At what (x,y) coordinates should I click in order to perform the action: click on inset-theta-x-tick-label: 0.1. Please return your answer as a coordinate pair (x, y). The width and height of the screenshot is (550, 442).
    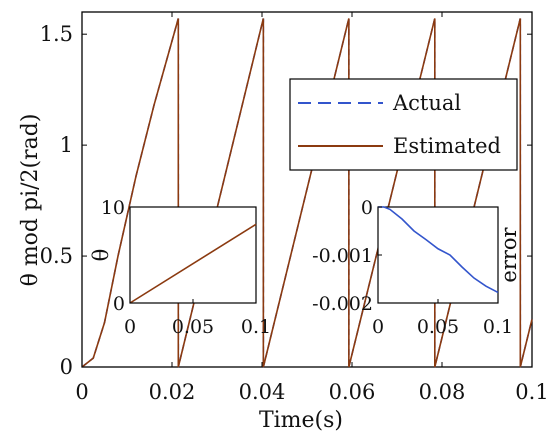
    Looking at the image, I should click on (256, 327).